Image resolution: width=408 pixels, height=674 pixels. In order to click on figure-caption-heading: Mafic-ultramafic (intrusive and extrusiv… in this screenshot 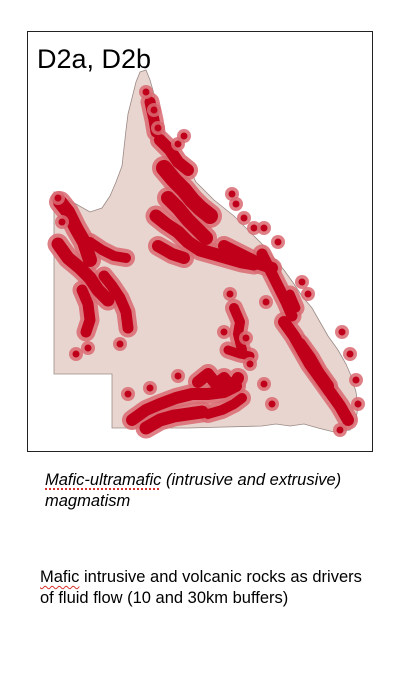, I will do `click(205, 491)`.